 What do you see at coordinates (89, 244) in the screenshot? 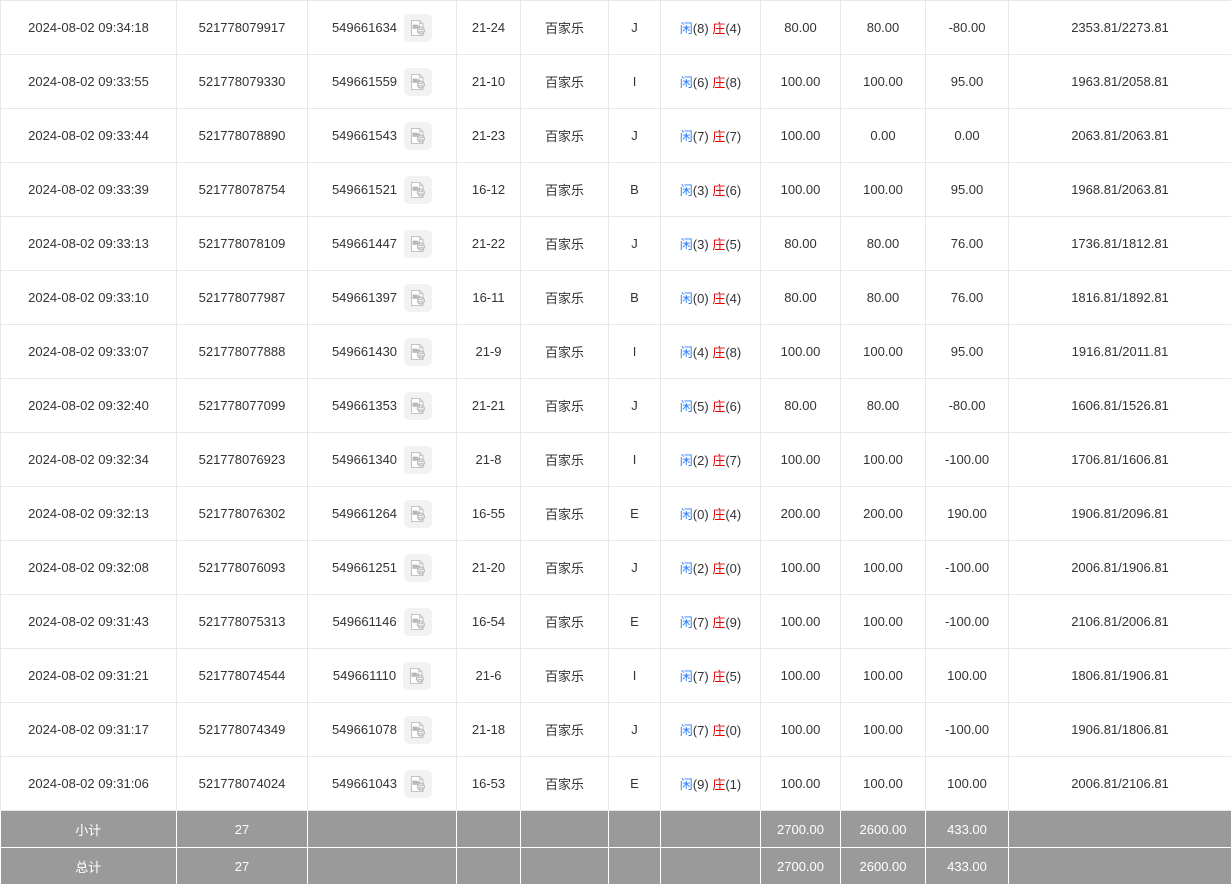
I see `cell-bet-time: 2024-08-02 09:33:13` at bounding box center [89, 244].